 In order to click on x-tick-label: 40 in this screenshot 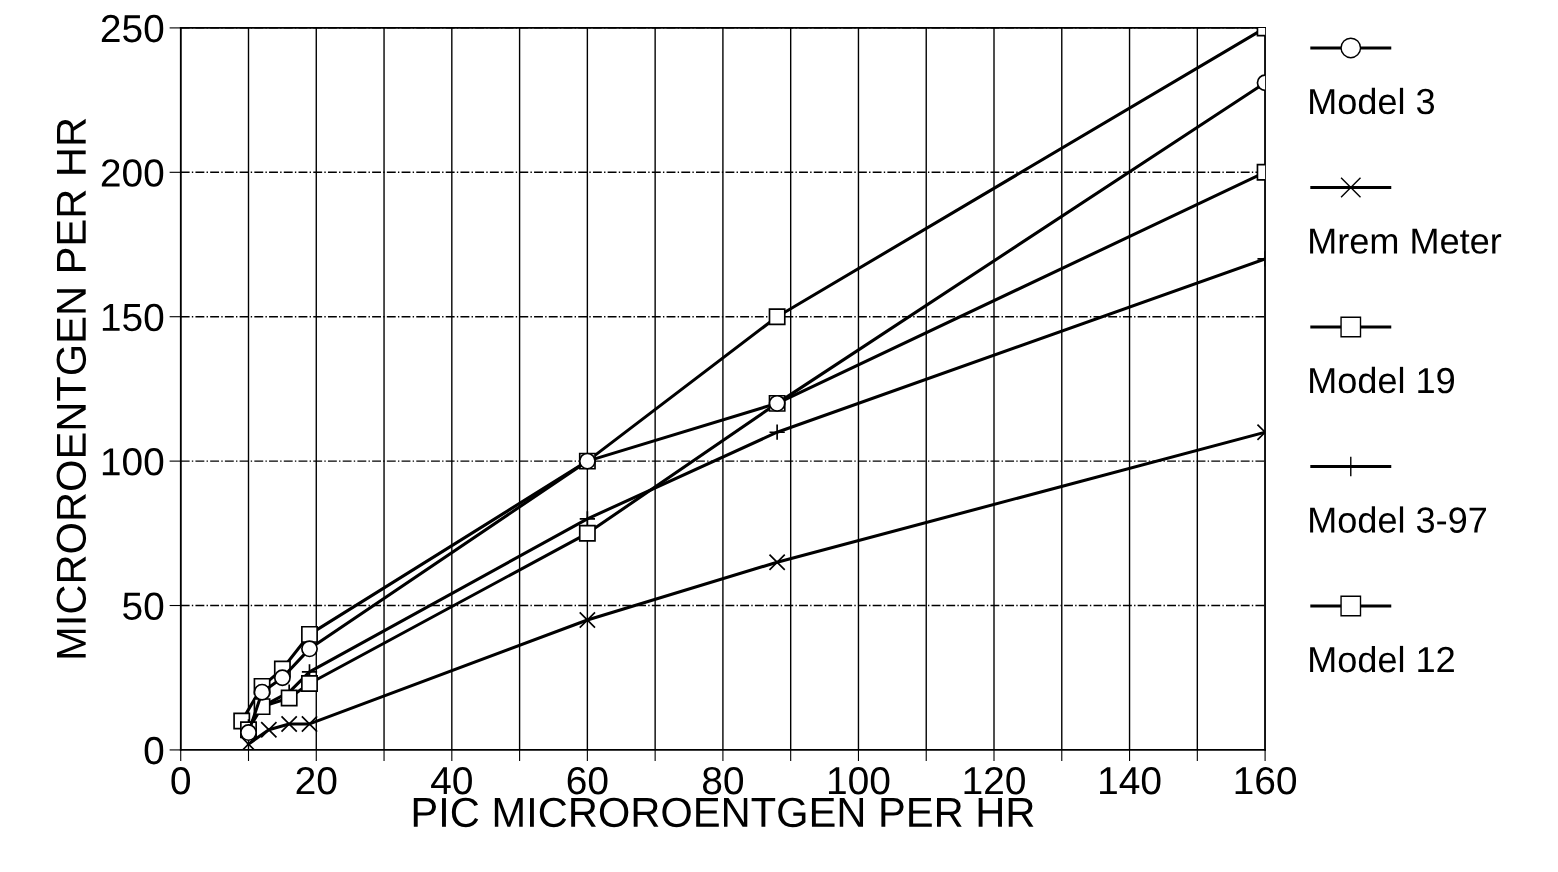, I will do `click(451, 780)`.